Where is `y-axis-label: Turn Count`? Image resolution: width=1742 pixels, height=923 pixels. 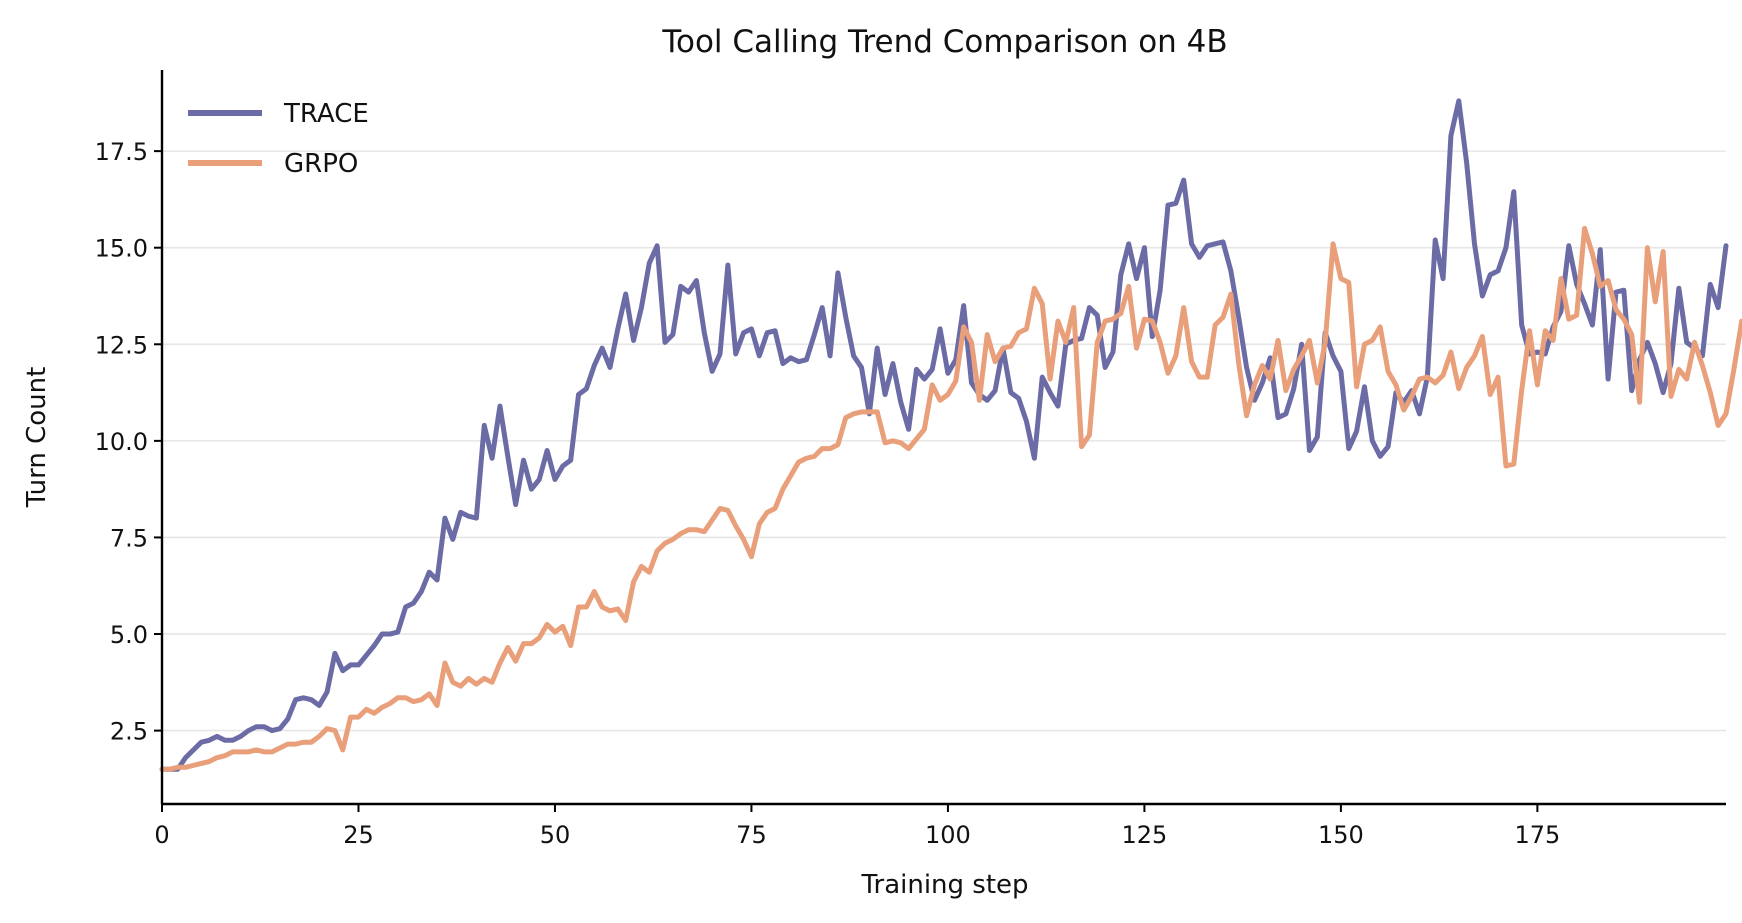
y-axis-label: Turn Count is located at coordinates (37, 438).